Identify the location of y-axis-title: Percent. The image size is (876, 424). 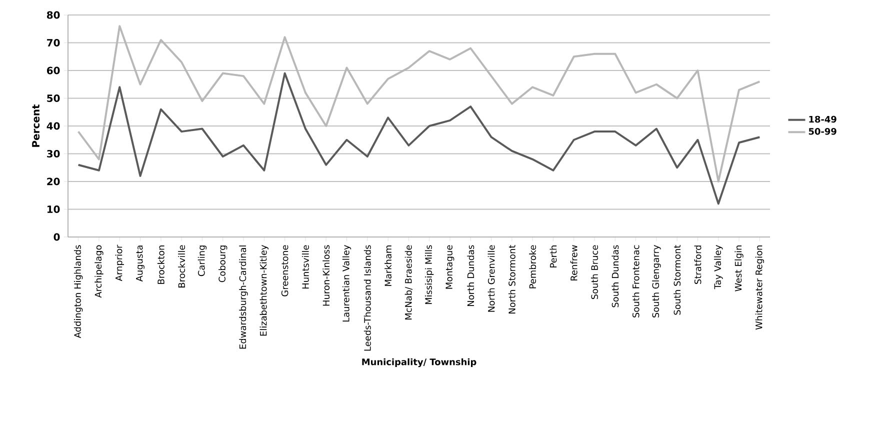
(36, 125).